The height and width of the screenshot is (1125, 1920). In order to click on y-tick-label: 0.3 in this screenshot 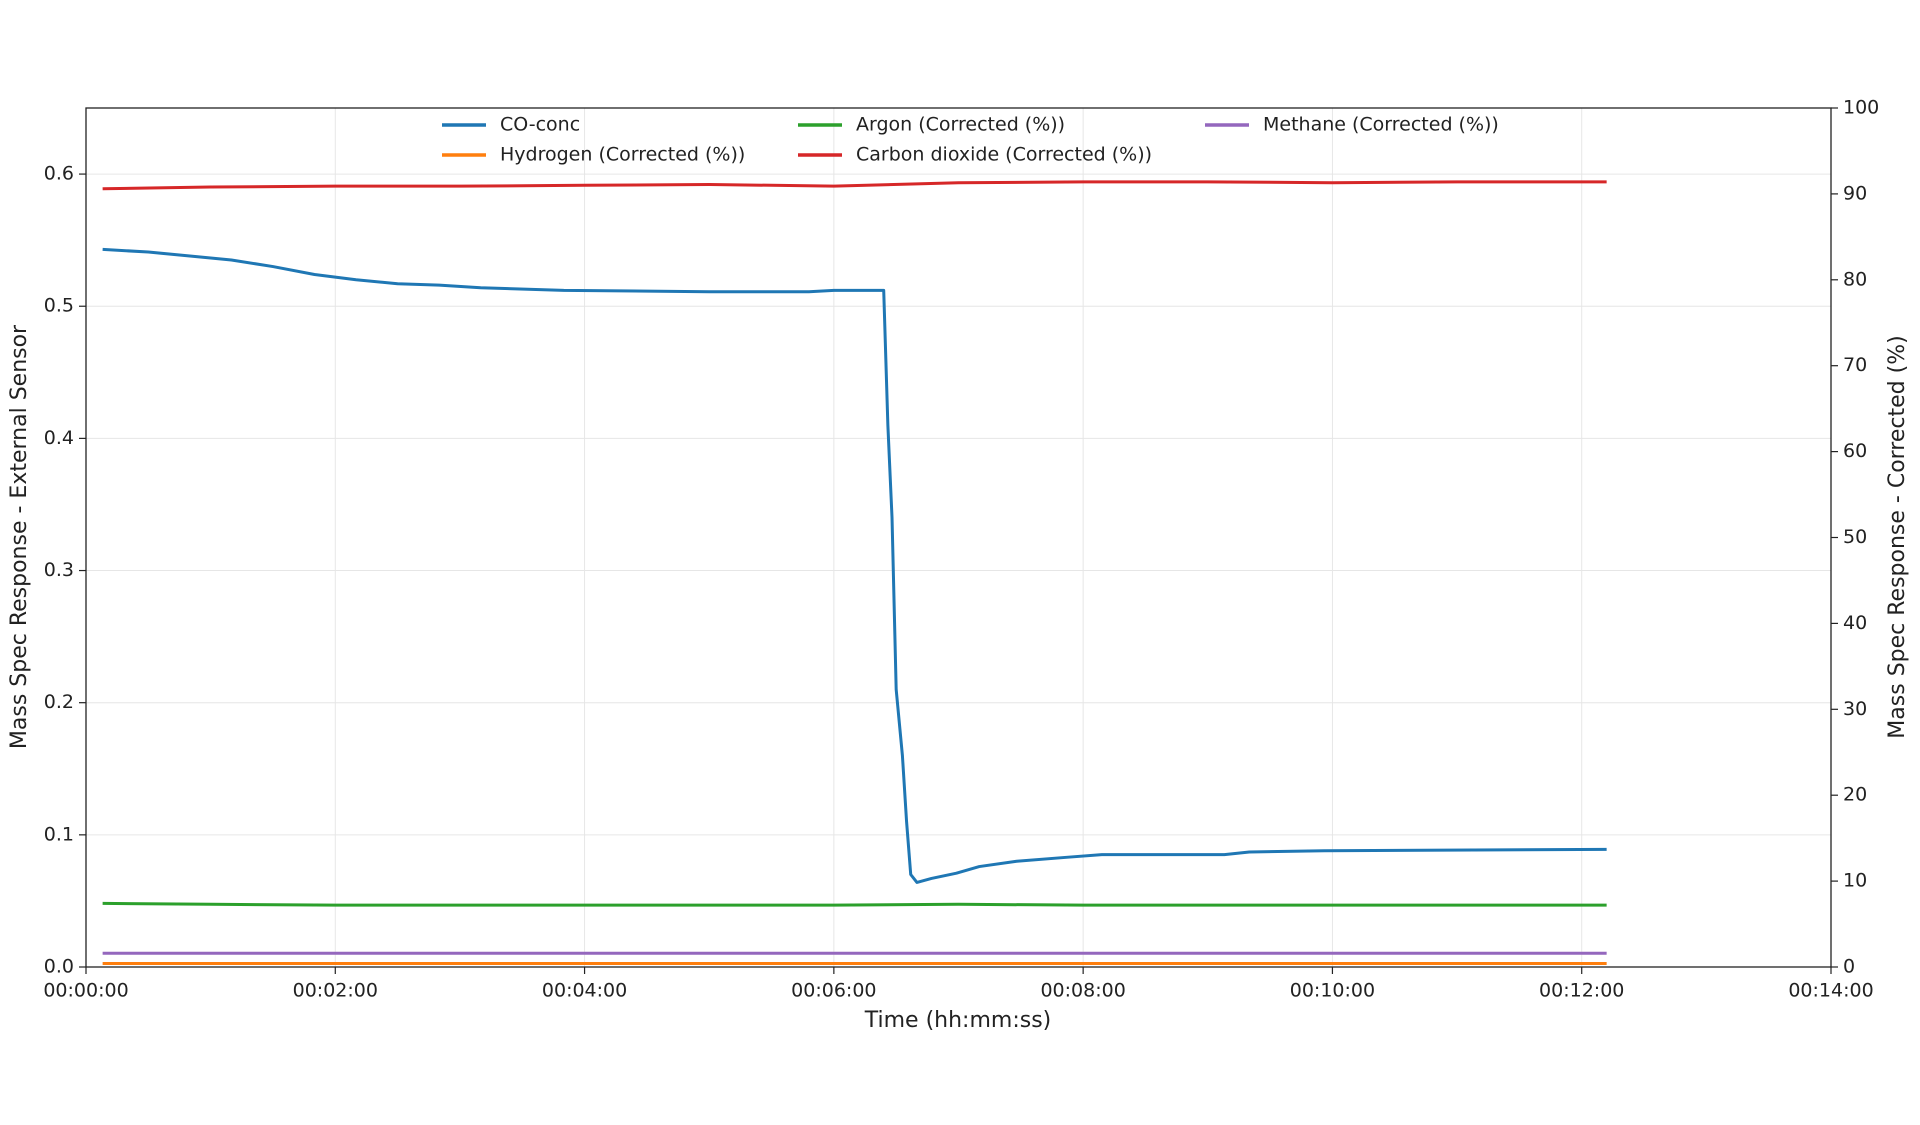, I will do `click(59, 570)`.